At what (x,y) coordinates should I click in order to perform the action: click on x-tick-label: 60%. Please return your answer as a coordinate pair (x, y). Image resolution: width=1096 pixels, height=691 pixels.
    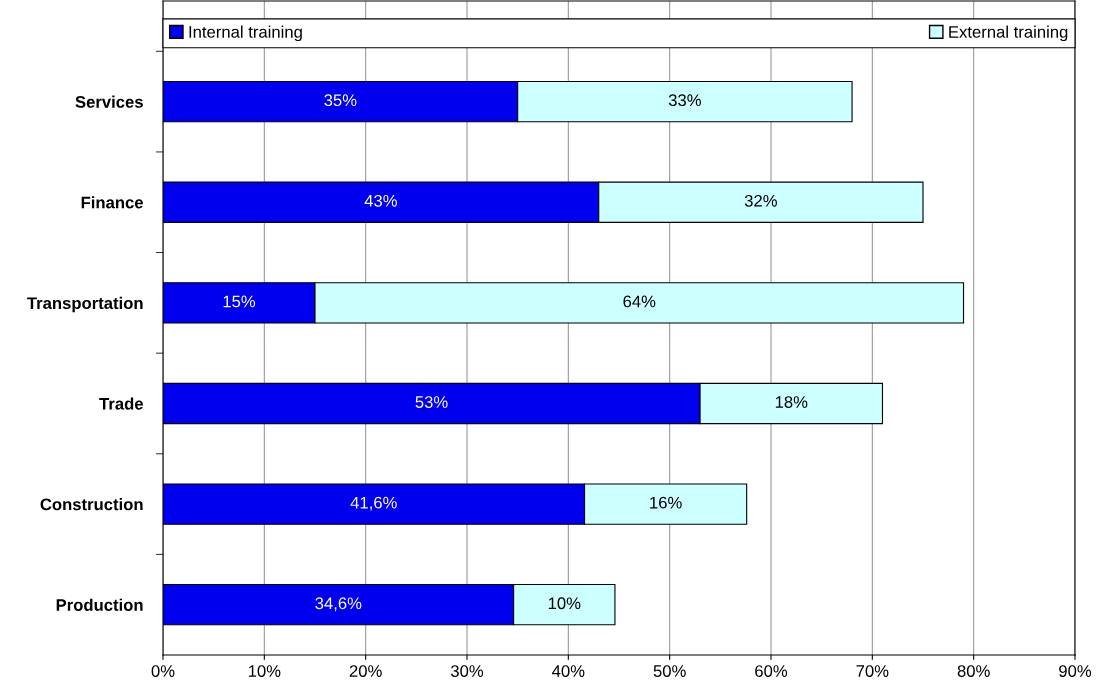
    Looking at the image, I should click on (771, 671).